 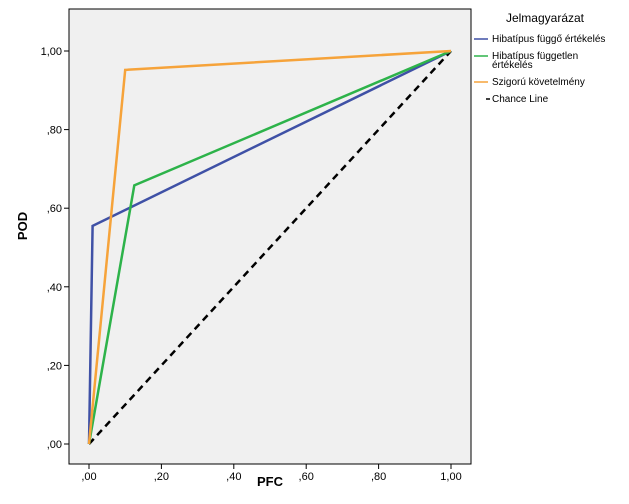 I want to click on y-tick-label: ,80, so click(x=54, y=131).